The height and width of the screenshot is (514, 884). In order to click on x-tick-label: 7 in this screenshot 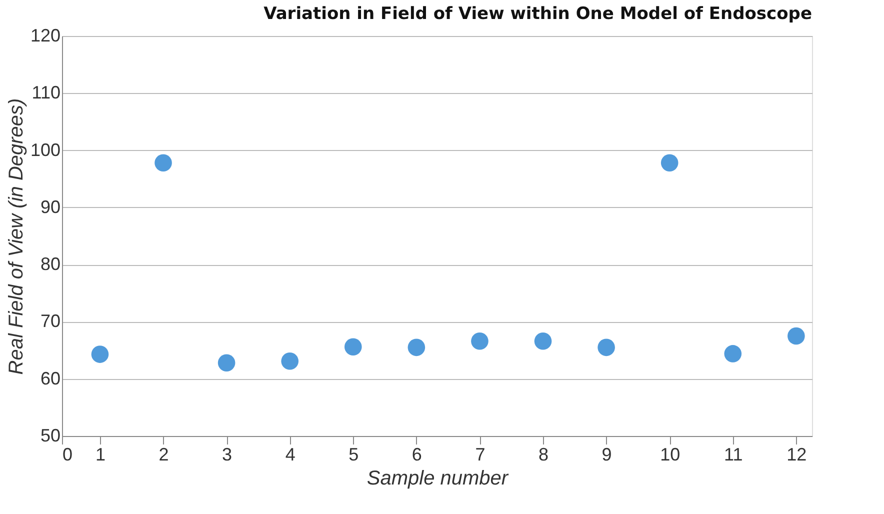, I will do `click(480, 454)`.